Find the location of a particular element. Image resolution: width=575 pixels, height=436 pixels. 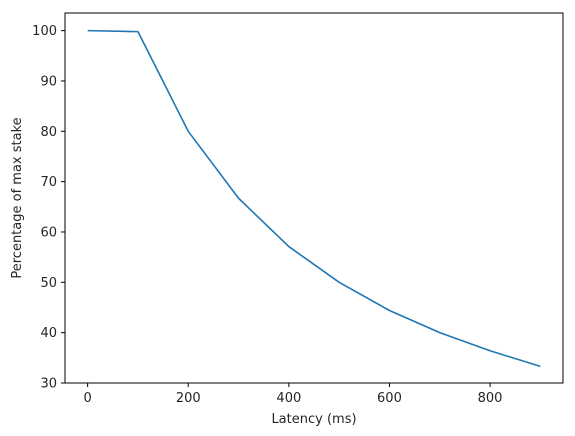

x-tick-label: 200 is located at coordinates (188, 398).